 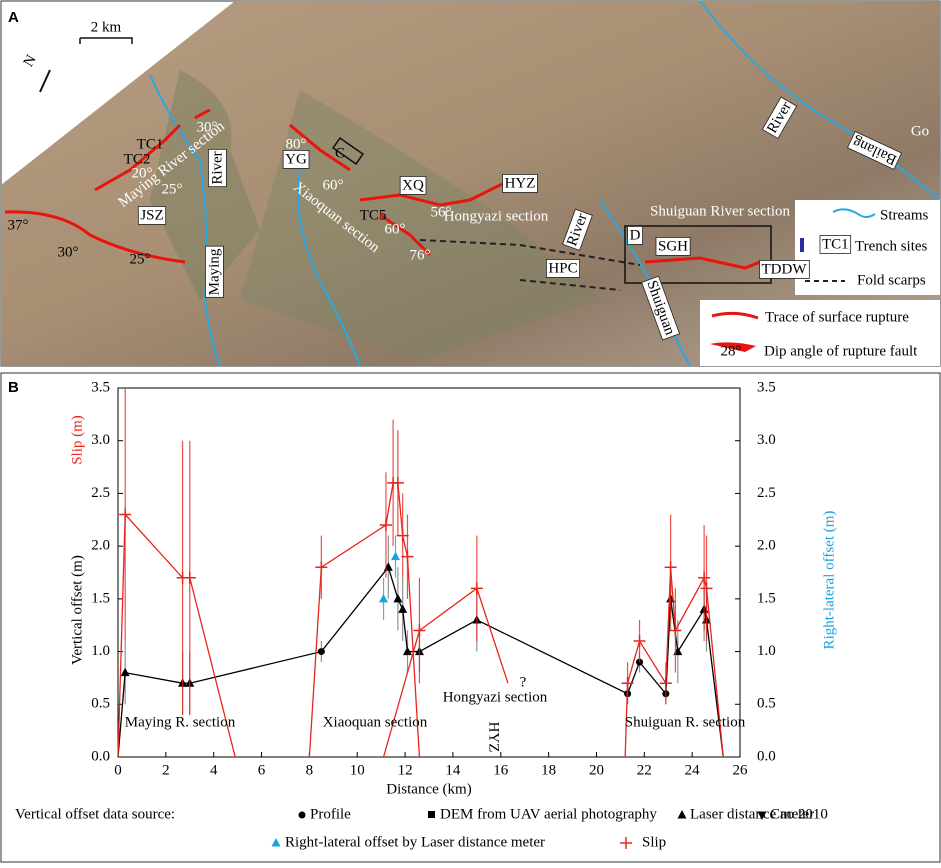 What do you see at coordinates (501, 770) in the screenshot?
I see `x-tick-label: 16` at bounding box center [501, 770].